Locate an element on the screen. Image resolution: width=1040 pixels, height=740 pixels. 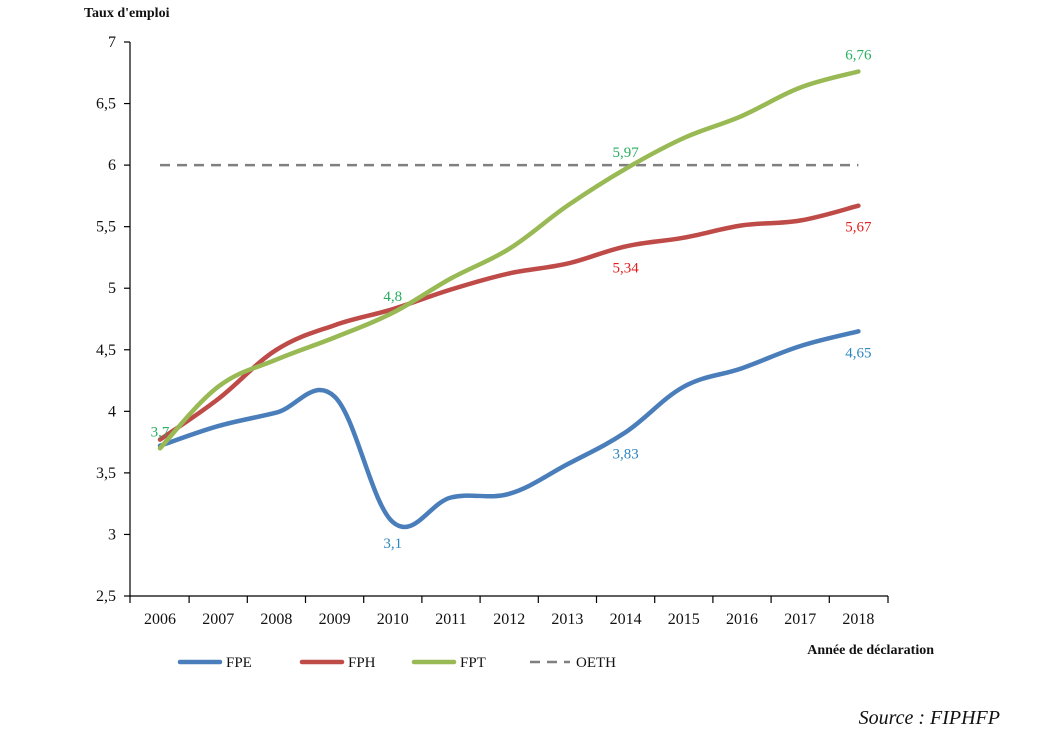
y-tick-label: 5,5 is located at coordinates (106, 227).